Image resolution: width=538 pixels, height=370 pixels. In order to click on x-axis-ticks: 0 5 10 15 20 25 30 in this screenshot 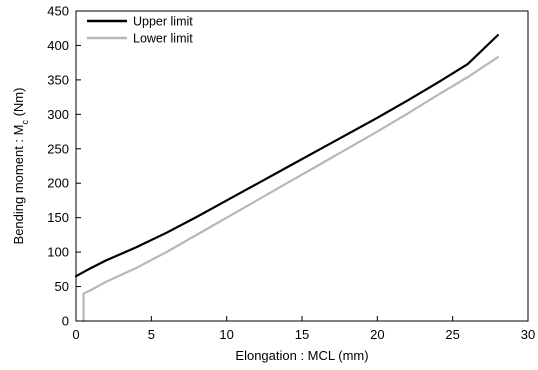, I will do `click(303, 329)`.